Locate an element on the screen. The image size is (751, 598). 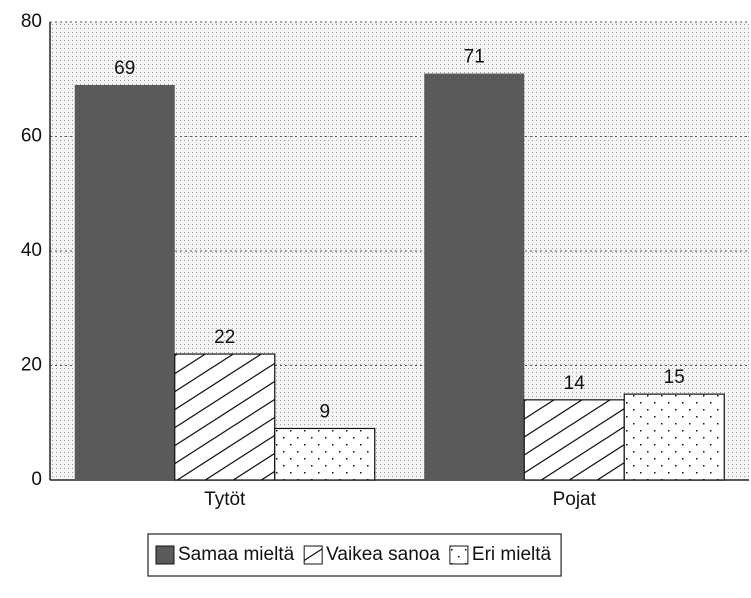
legend-label: Eri mieltä is located at coordinates (512, 554).